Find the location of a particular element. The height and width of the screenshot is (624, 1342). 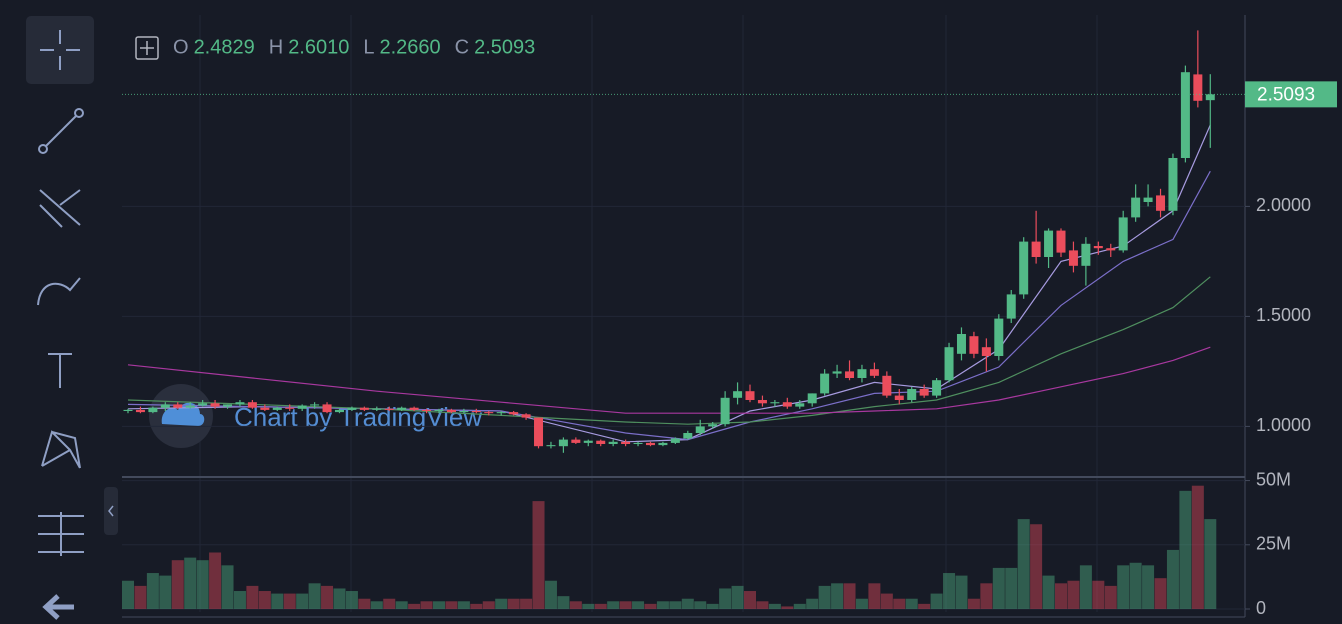

text-icon is located at coordinates (60, 370).